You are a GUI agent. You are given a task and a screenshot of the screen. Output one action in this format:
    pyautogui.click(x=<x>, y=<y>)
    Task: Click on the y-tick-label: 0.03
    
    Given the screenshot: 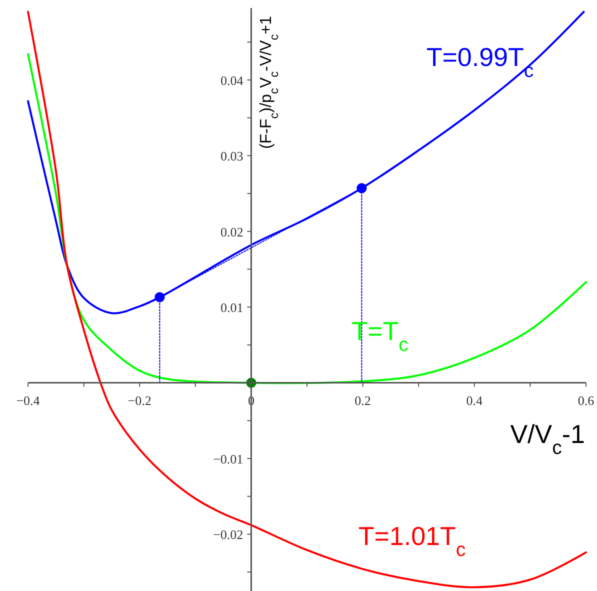 What is the action you would take?
    pyautogui.click(x=232, y=156)
    